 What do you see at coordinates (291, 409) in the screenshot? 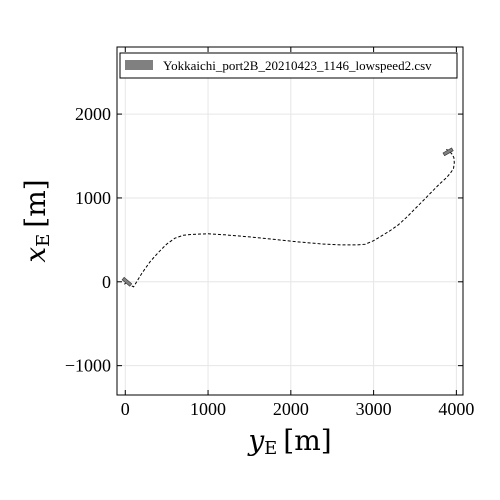
I see `x-tick-label: 2000` at bounding box center [291, 409].